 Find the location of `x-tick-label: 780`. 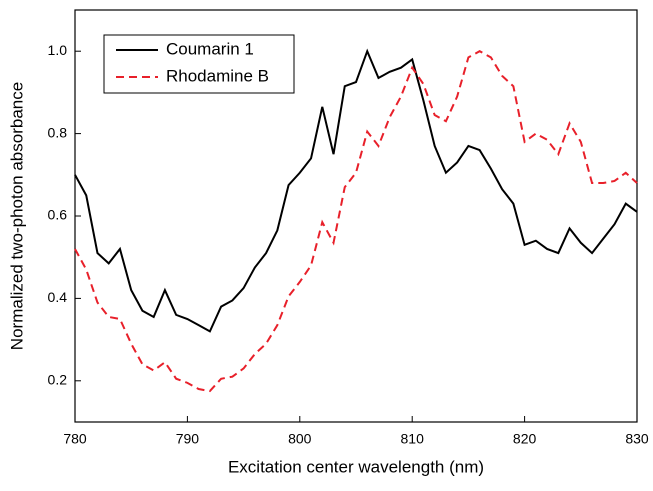

x-tick-label: 780 is located at coordinates (75, 439).